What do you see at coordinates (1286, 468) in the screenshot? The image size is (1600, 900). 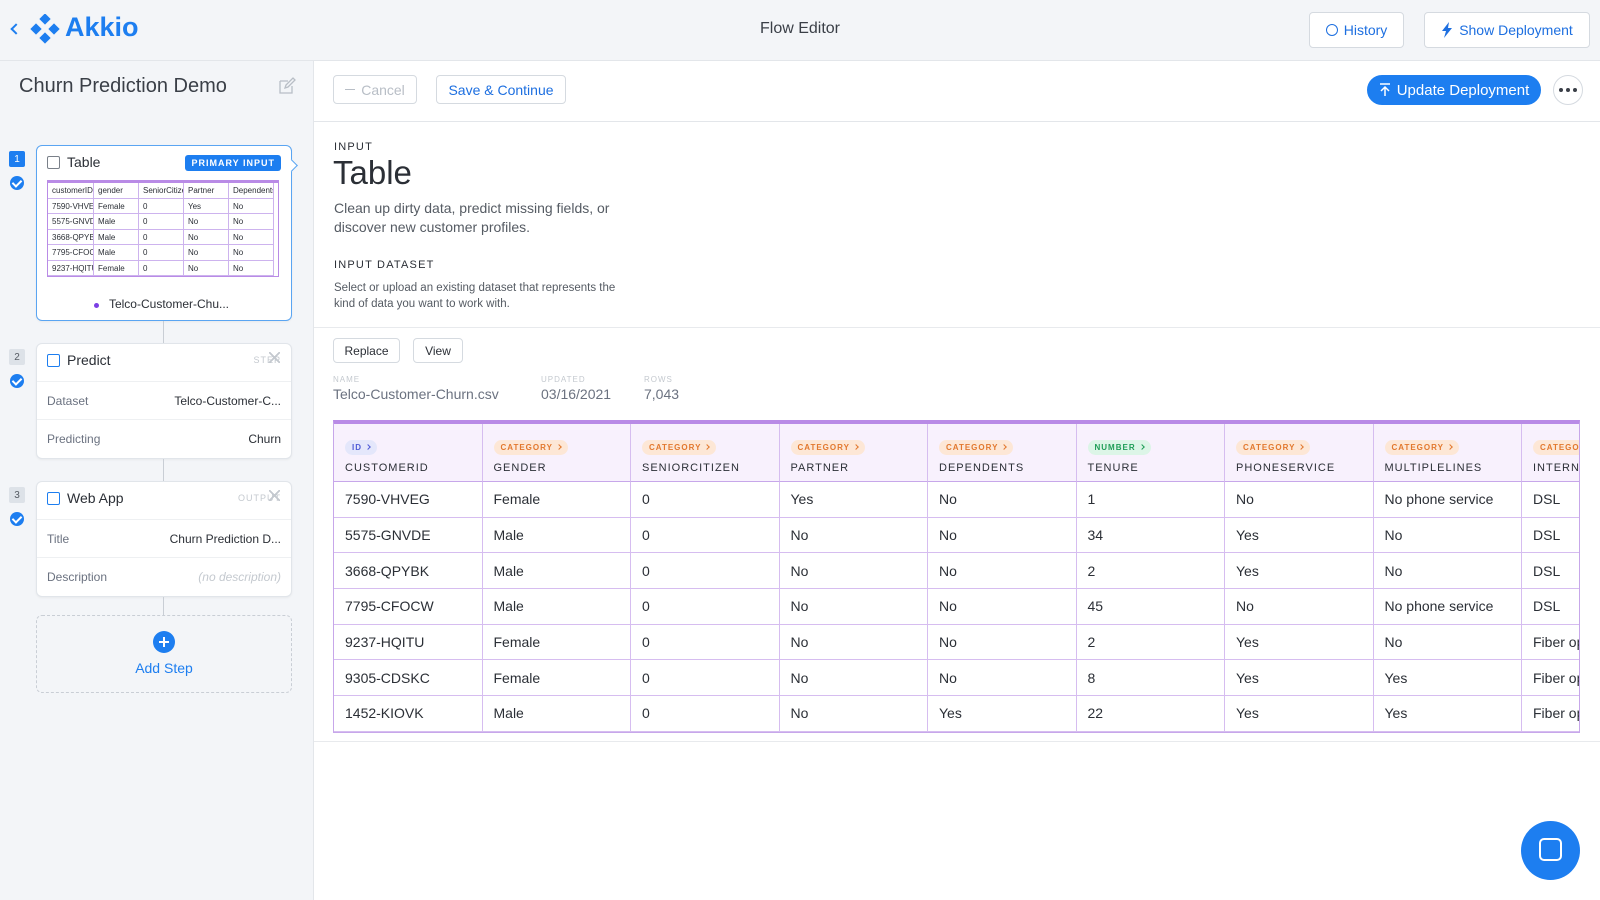 I see `column-name: PHONESERVICE` at bounding box center [1286, 468].